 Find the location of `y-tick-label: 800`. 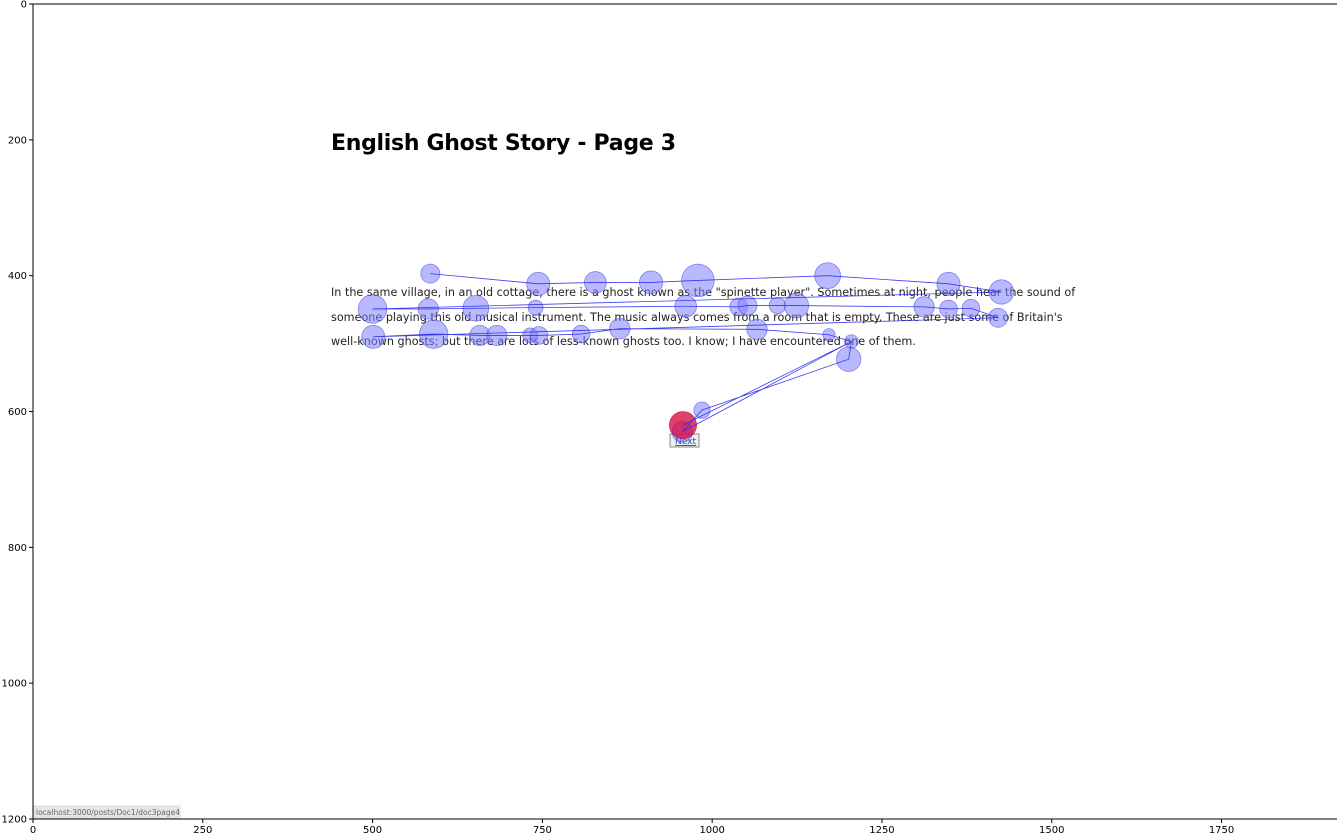

y-tick-label: 800 is located at coordinates (17, 548).